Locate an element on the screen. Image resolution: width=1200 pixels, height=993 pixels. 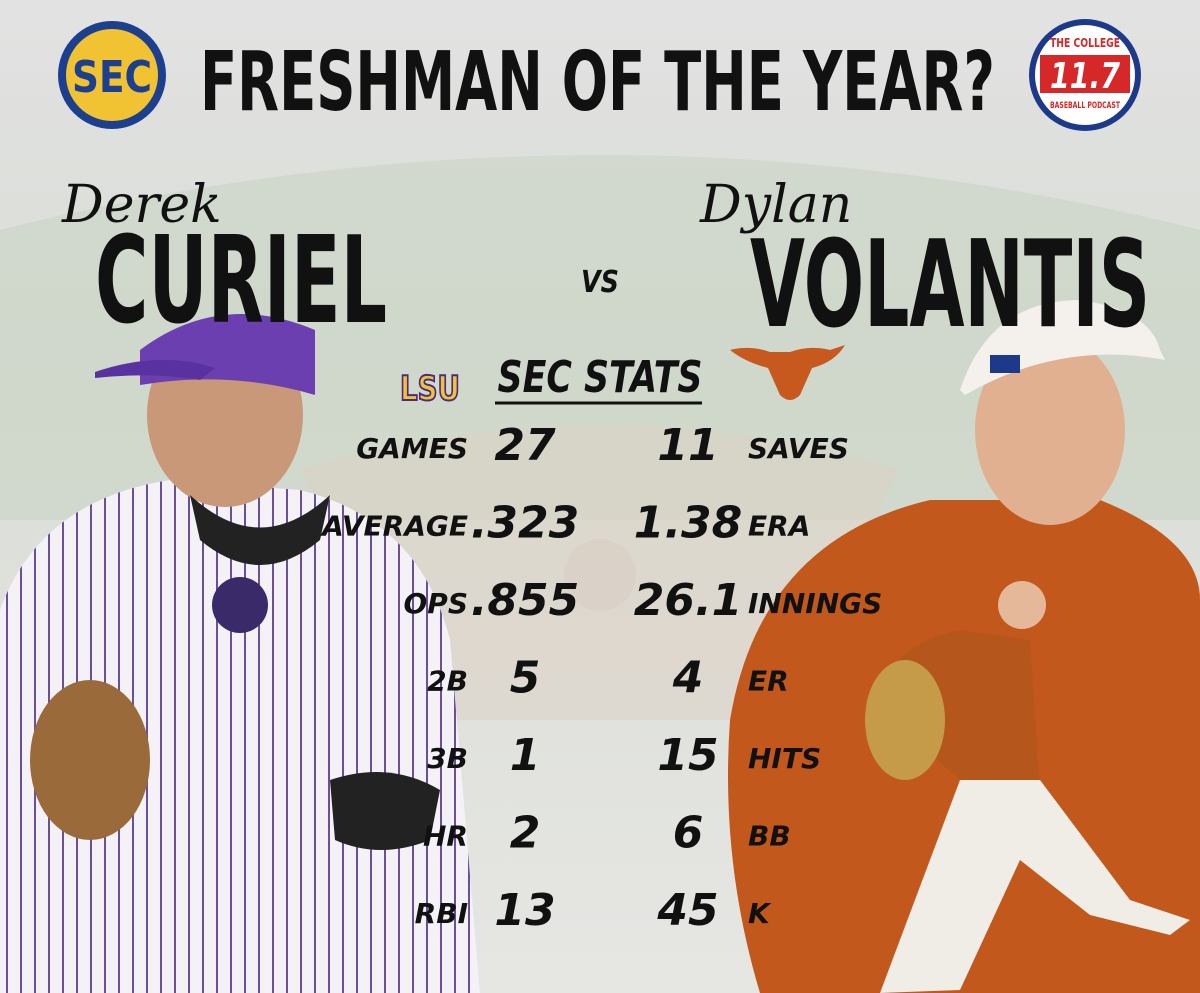
right-stat-label: HITS is located at coordinates (784, 758).